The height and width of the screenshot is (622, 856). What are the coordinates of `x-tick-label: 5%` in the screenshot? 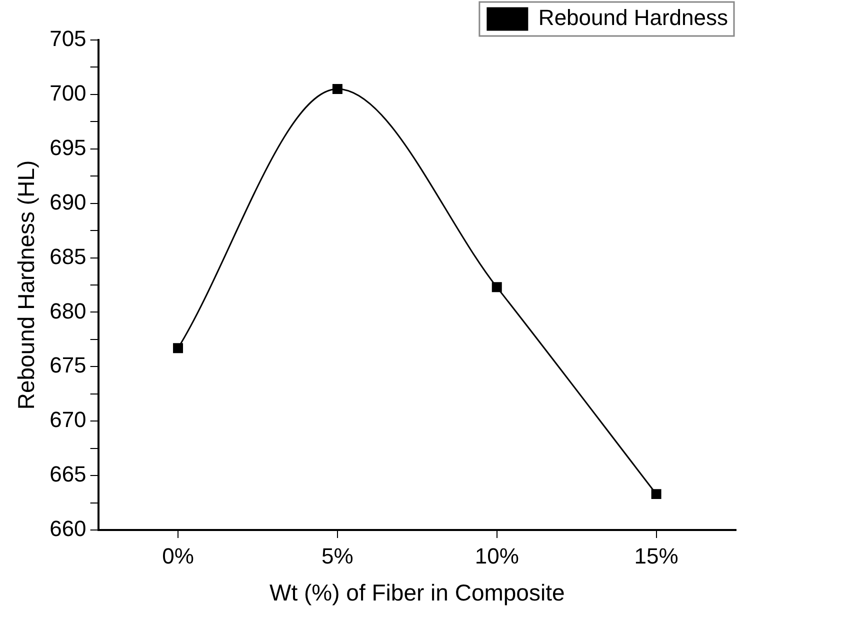 It's located at (338, 555).